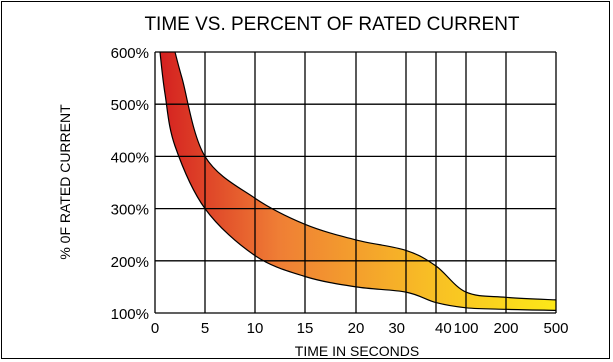 The width and height of the screenshot is (613, 362). Describe the element at coordinates (505, 328) in the screenshot. I see `x-tick-label: 200` at that location.